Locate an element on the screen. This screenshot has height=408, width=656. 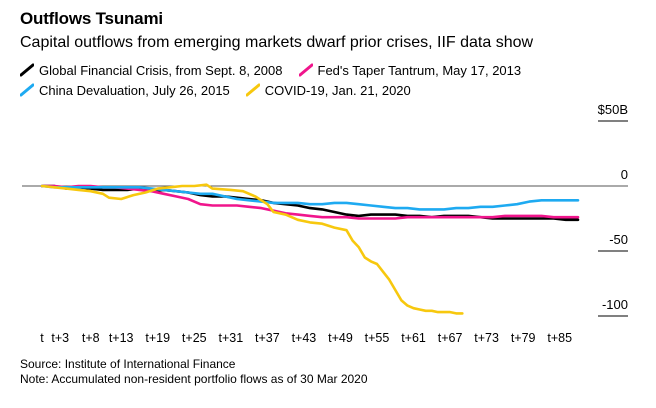
x-tick-label: t+73 is located at coordinates (486, 338).